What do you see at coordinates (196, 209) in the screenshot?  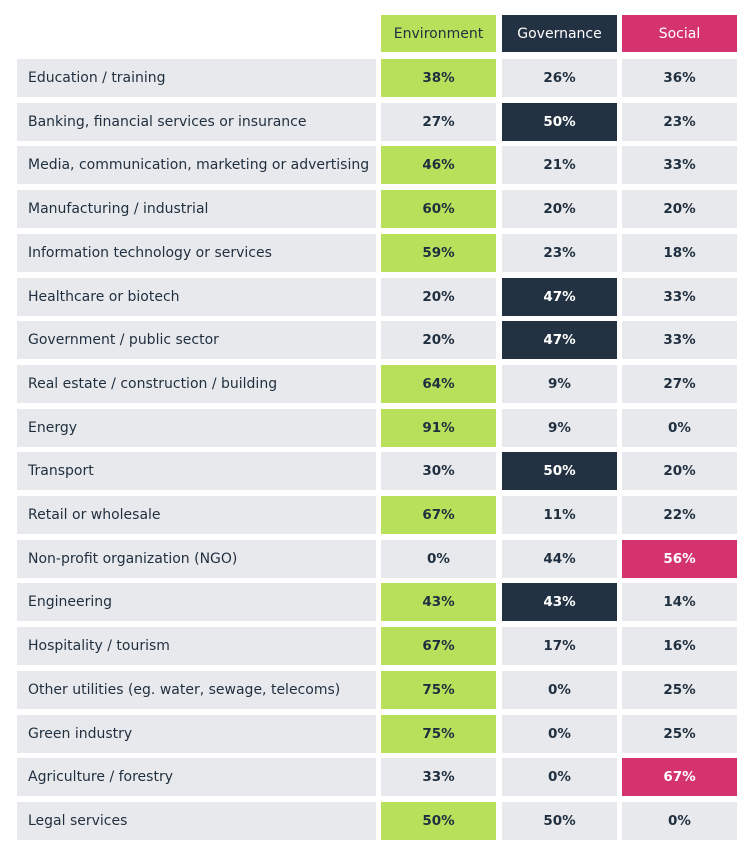 I see `row-label: Manufacturing / industrial` at bounding box center [196, 209].